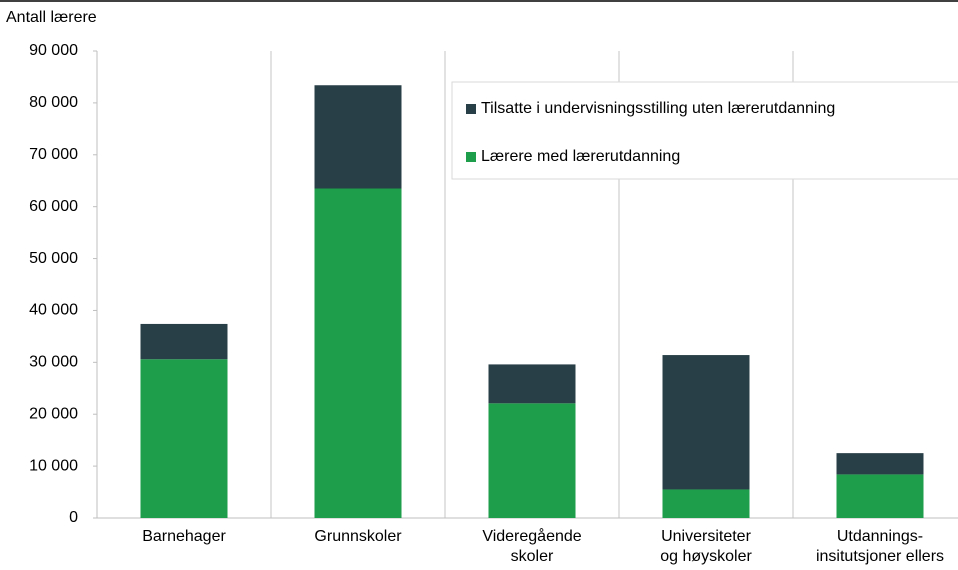  Describe the element at coordinates (53, 154) in the screenshot. I see `y-tick-label: 70 000` at that location.